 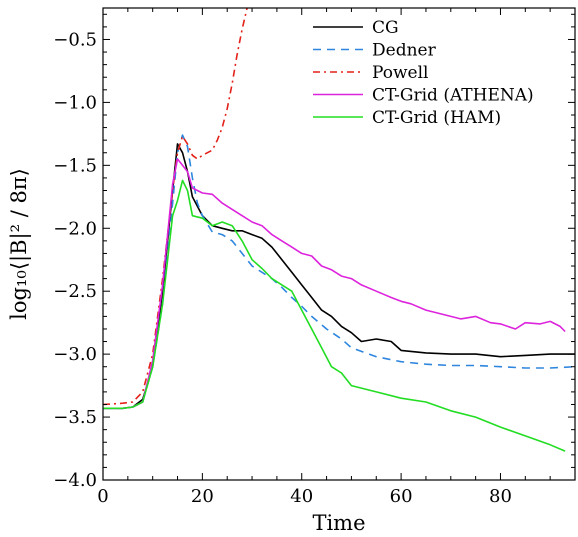 What do you see at coordinates (75, 102) in the screenshot?
I see `y-tick-label: −1.0` at bounding box center [75, 102].